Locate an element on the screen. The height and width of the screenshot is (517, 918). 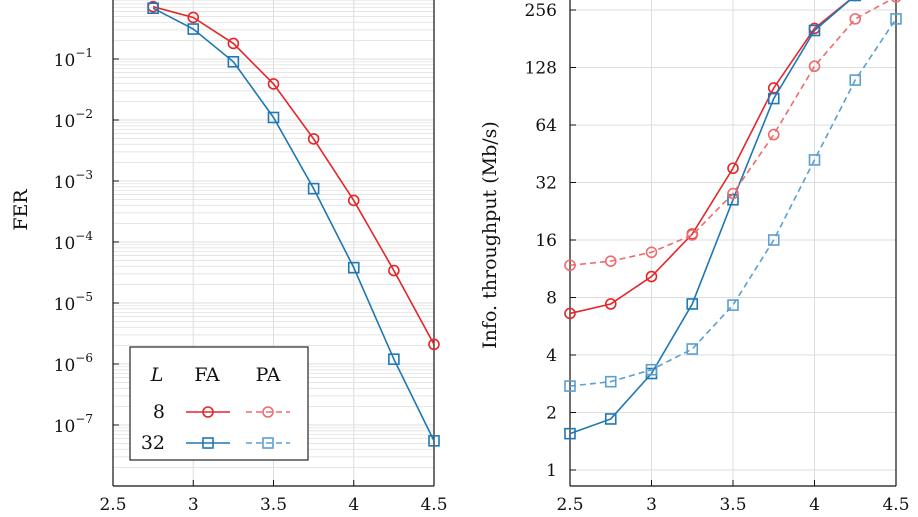
y-tick-label: 10−2 is located at coordinates (73, 119).